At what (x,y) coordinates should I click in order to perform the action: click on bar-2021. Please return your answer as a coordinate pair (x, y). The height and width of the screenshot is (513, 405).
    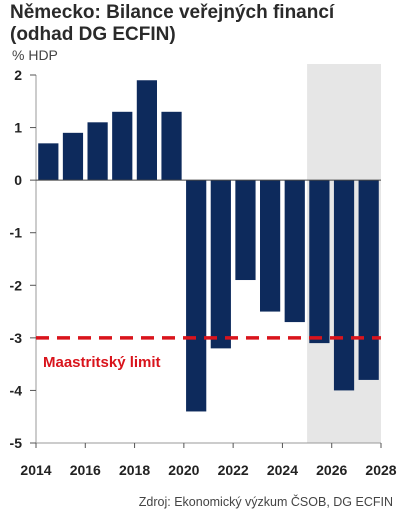
    Looking at the image, I should click on (220, 264).